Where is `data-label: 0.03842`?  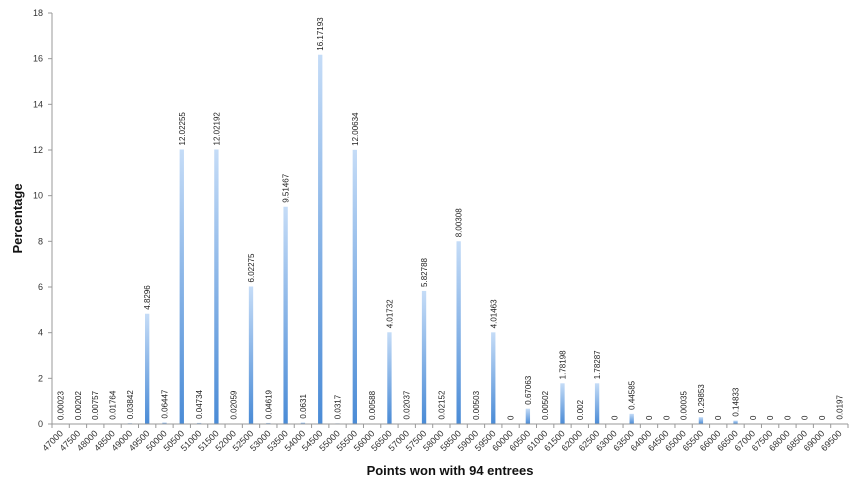 data-label: 0.03842 is located at coordinates (130, 404).